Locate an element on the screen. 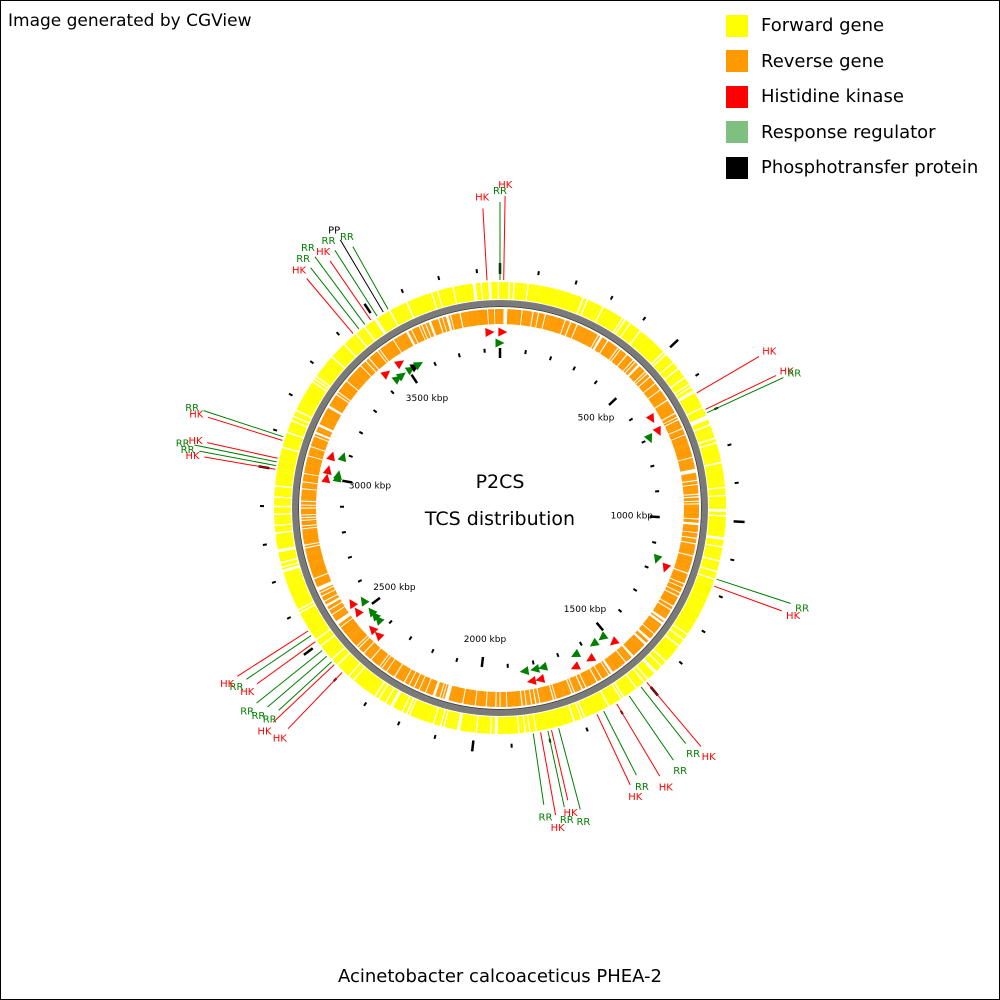  legend-label: Phosphotransfer protein is located at coordinates (870, 168).